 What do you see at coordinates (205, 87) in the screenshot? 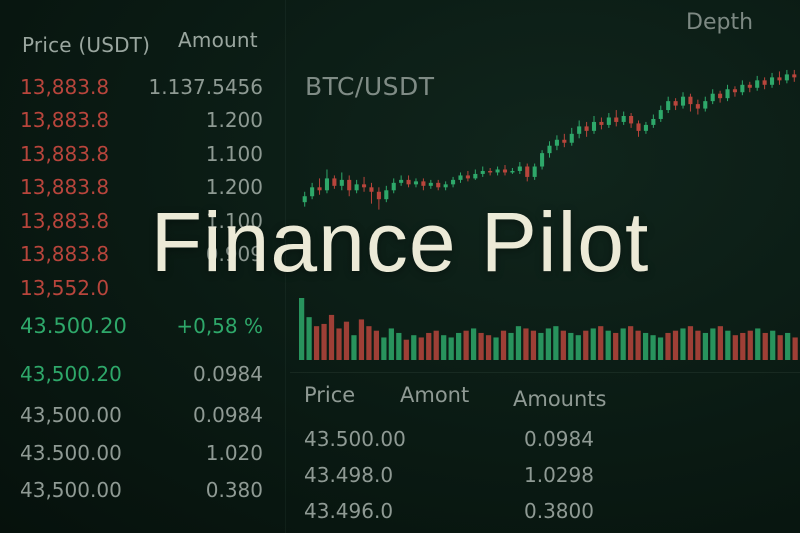
I see `ask-amount: 1.137.5456` at bounding box center [205, 87].